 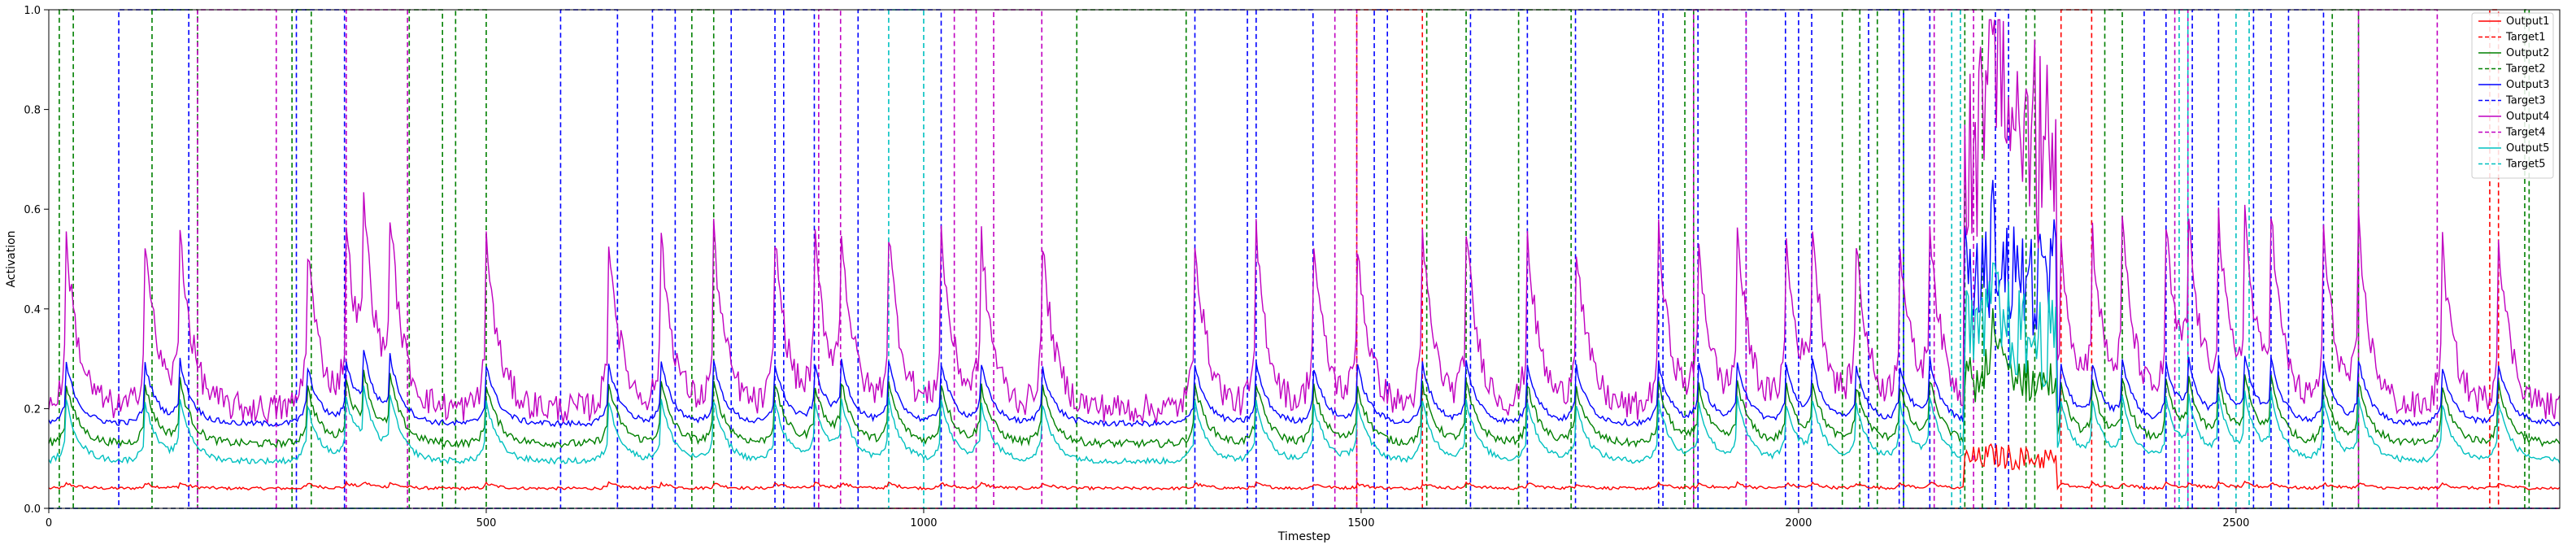 I want to click on legend-label: Output2, so click(x=2527, y=53).